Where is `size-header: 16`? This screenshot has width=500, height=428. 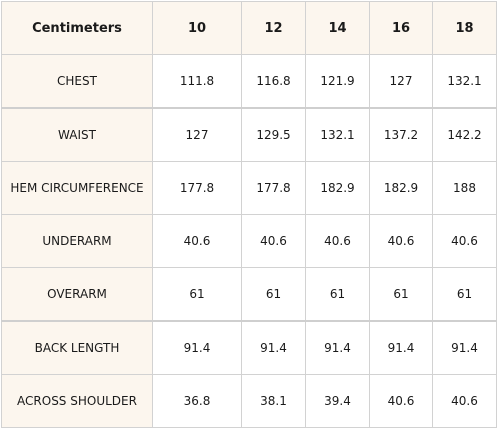
size-header: 16 is located at coordinates (401, 28).